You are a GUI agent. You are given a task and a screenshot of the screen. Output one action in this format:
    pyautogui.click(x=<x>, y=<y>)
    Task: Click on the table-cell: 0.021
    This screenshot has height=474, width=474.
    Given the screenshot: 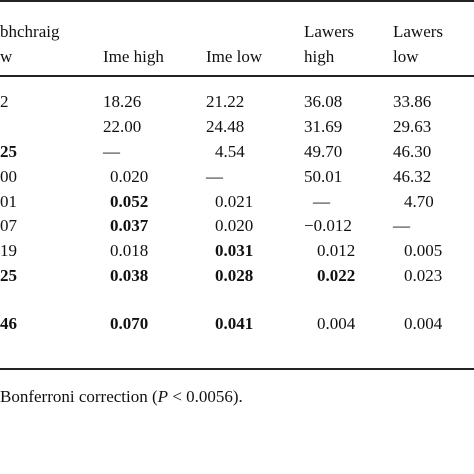 What is the action you would take?
    pyautogui.click(x=234, y=201)
    